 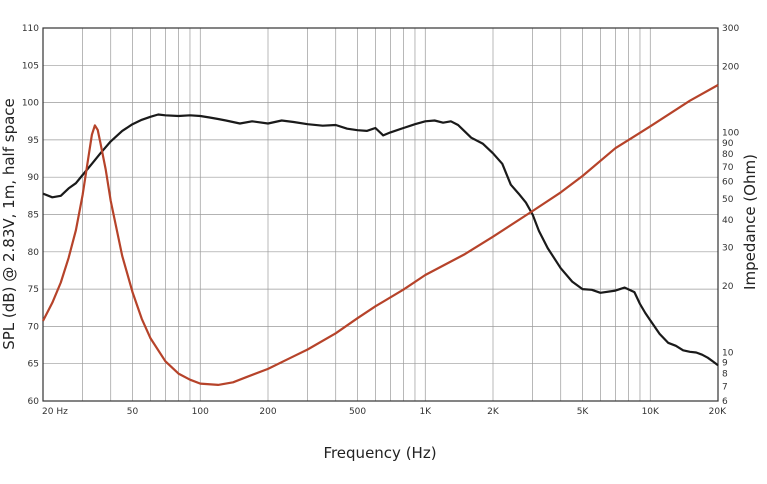 What do you see at coordinates (725, 375) in the screenshot?
I see `y-right-tick-label: 8` at bounding box center [725, 375].